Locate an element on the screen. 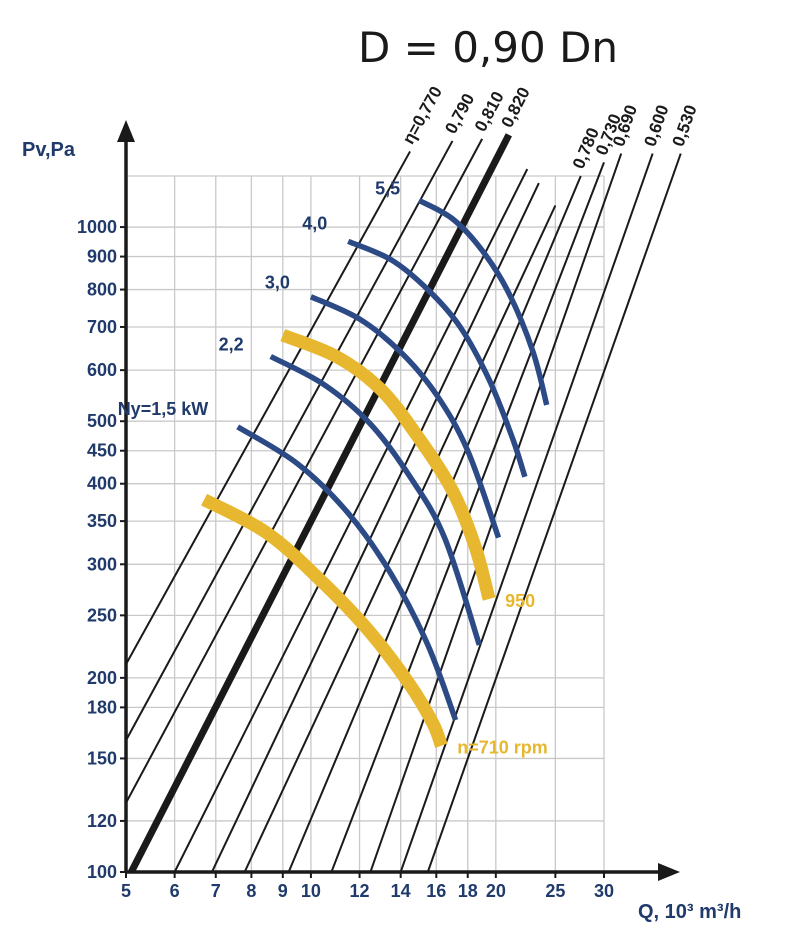 The width and height of the screenshot is (794, 944). x-tick-label: 14 is located at coordinates (401, 891).